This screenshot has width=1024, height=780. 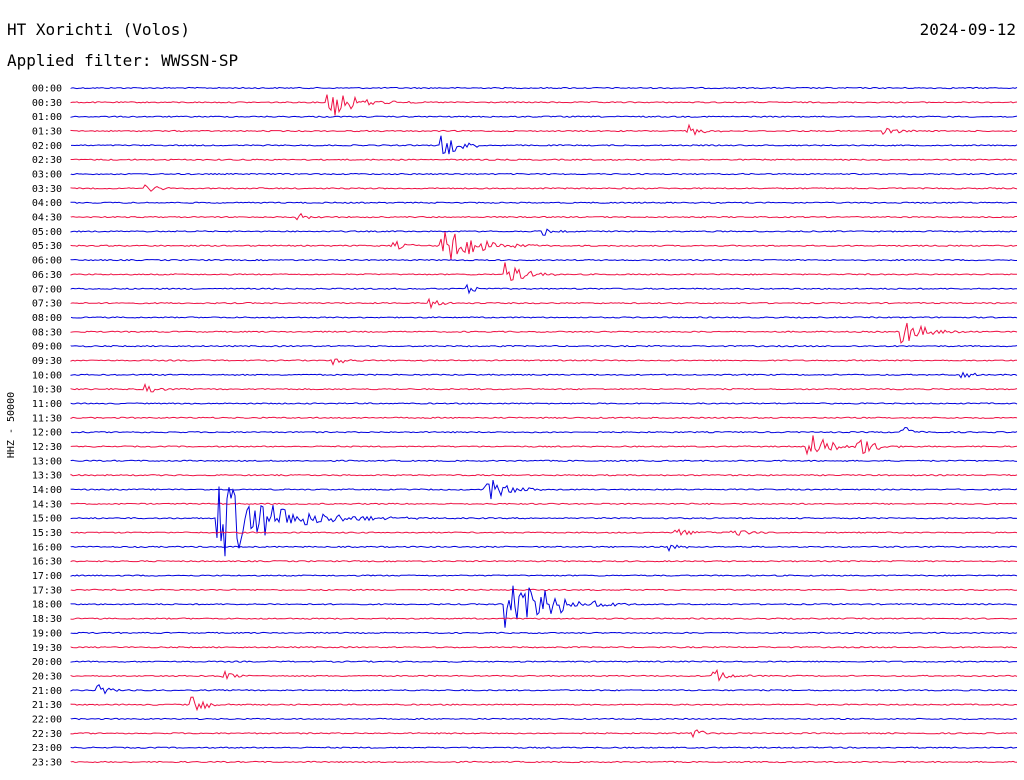 What do you see at coordinates (47, 447) in the screenshot?
I see `row-time-label: 12:30` at bounding box center [47, 447].